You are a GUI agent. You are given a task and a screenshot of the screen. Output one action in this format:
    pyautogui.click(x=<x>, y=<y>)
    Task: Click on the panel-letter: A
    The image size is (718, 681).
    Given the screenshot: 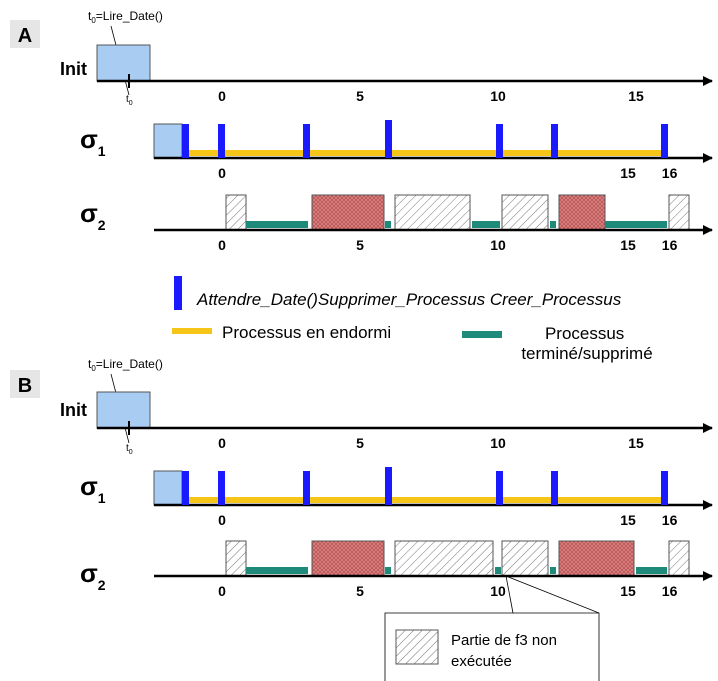 What is the action you would take?
    pyautogui.click(x=25, y=36)
    